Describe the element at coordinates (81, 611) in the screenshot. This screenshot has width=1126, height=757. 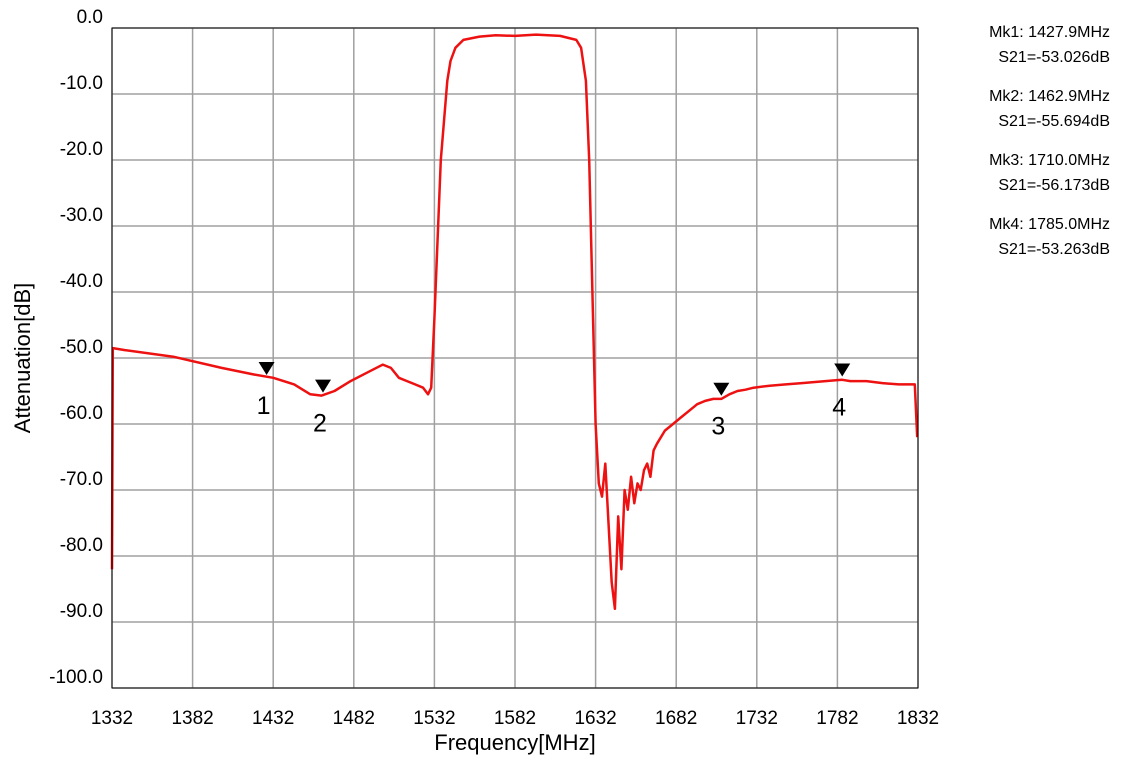
I see `y-tick-label: -90.0` at that location.